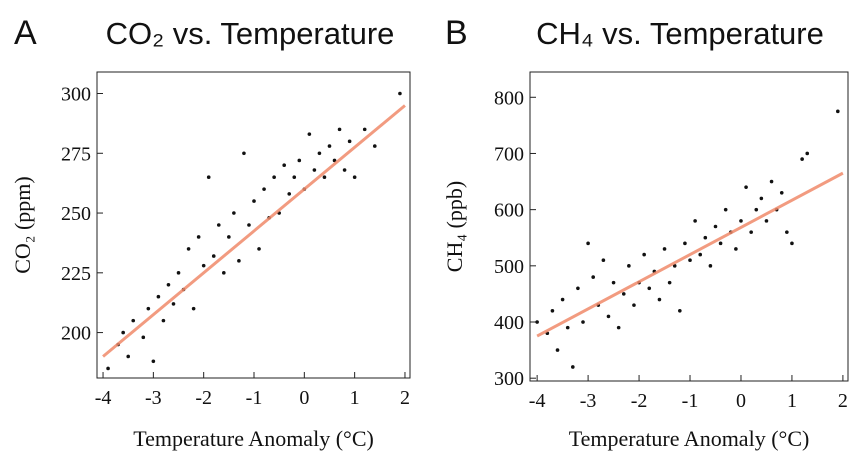  I want to click on y-tick-label: 500, so click(509, 267).